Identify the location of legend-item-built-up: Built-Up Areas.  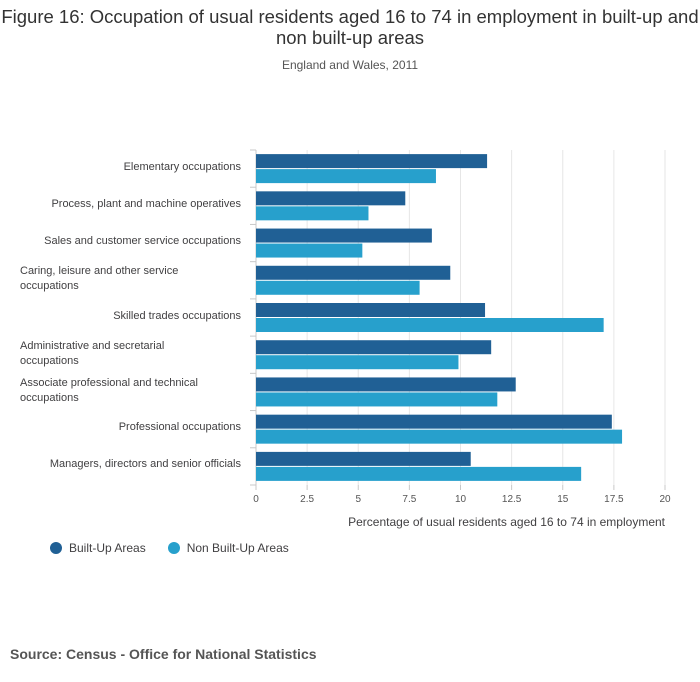
(98, 548).